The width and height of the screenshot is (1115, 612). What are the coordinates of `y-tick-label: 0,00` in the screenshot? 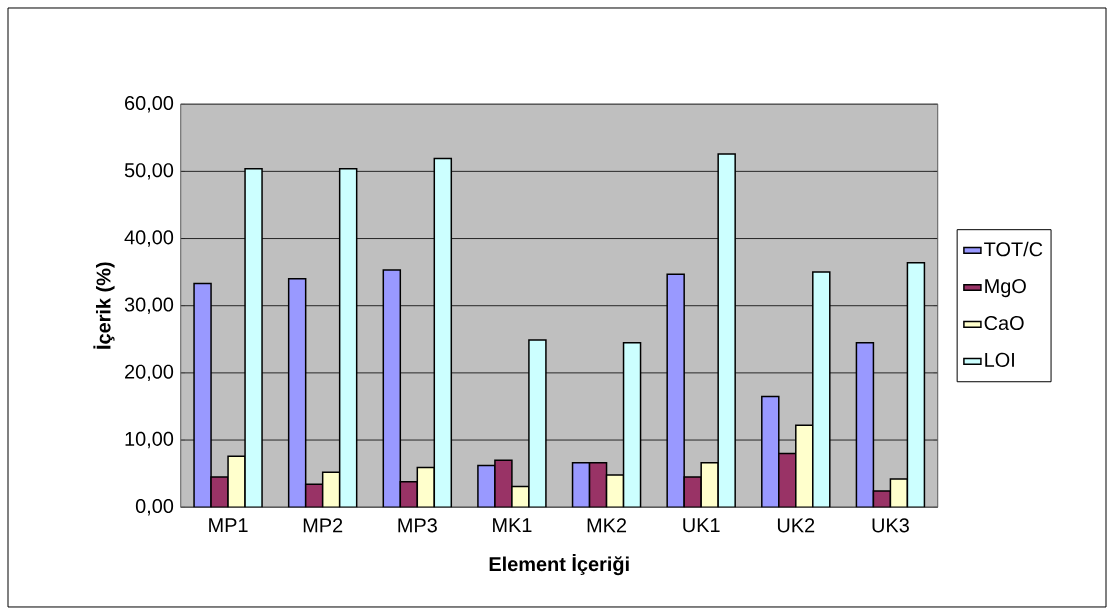 It's located at (154, 507).